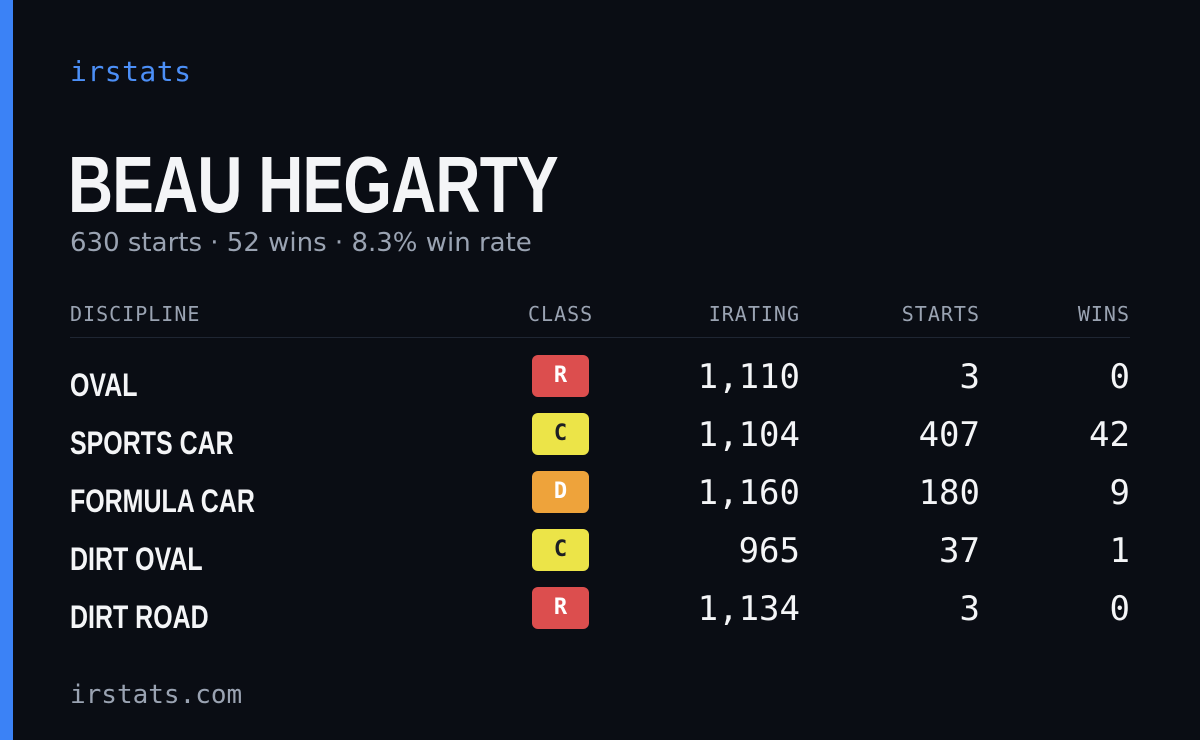 The width and height of the screenshot is (1200, 740). Describe the element at coordinates (1119, 551) in the screenshot. I see `wins-cell: 1` at that location.